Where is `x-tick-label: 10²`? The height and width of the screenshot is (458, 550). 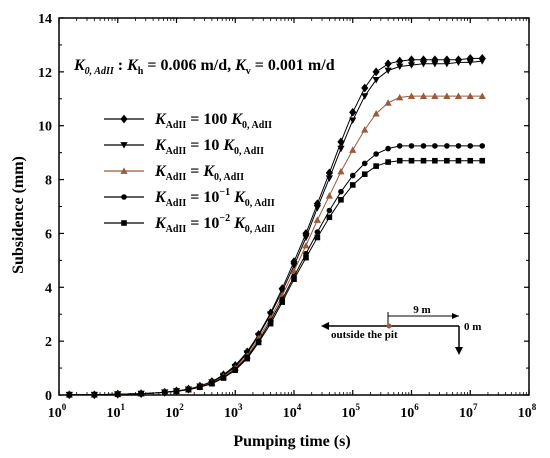
x-tick-label: 10² is located at coordinates (174, 411).